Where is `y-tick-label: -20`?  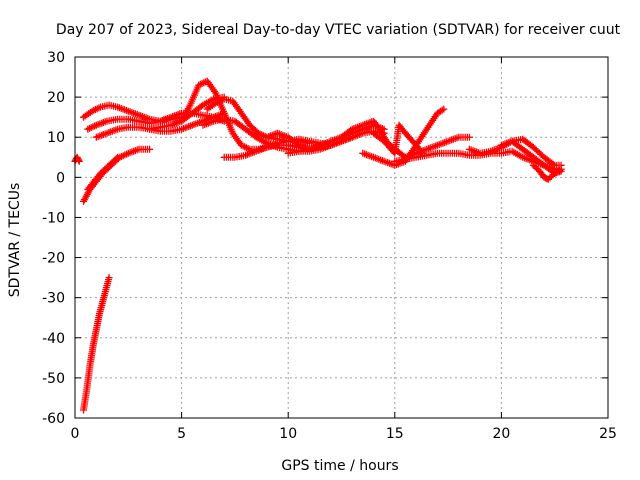
y-tick-label: -20 is located at coordinates (53, 259).